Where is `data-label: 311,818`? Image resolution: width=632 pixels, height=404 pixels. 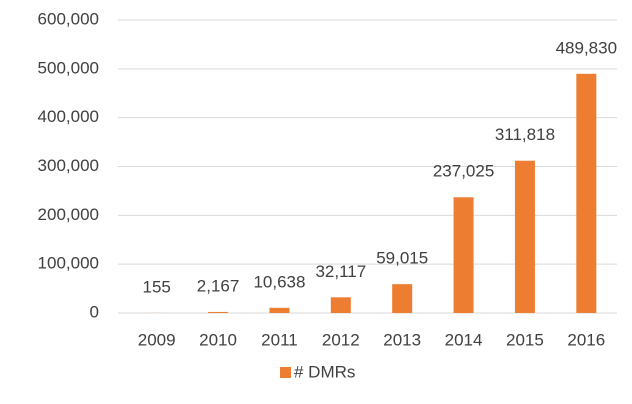 data-label: 311,818 is located at coordinates (525, 134).